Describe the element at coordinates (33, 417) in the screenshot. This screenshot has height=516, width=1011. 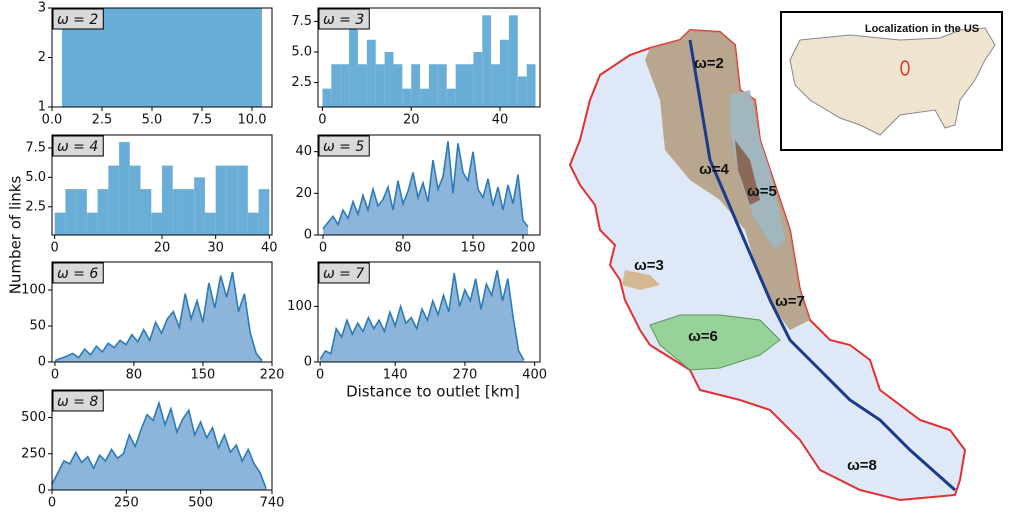
I see `y-tick-label: 500` at that location.